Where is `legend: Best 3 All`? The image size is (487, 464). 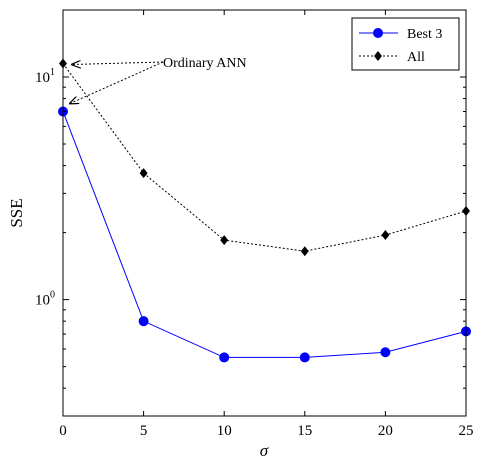
legend: Best 3 All is located at coordinates (405, 44).